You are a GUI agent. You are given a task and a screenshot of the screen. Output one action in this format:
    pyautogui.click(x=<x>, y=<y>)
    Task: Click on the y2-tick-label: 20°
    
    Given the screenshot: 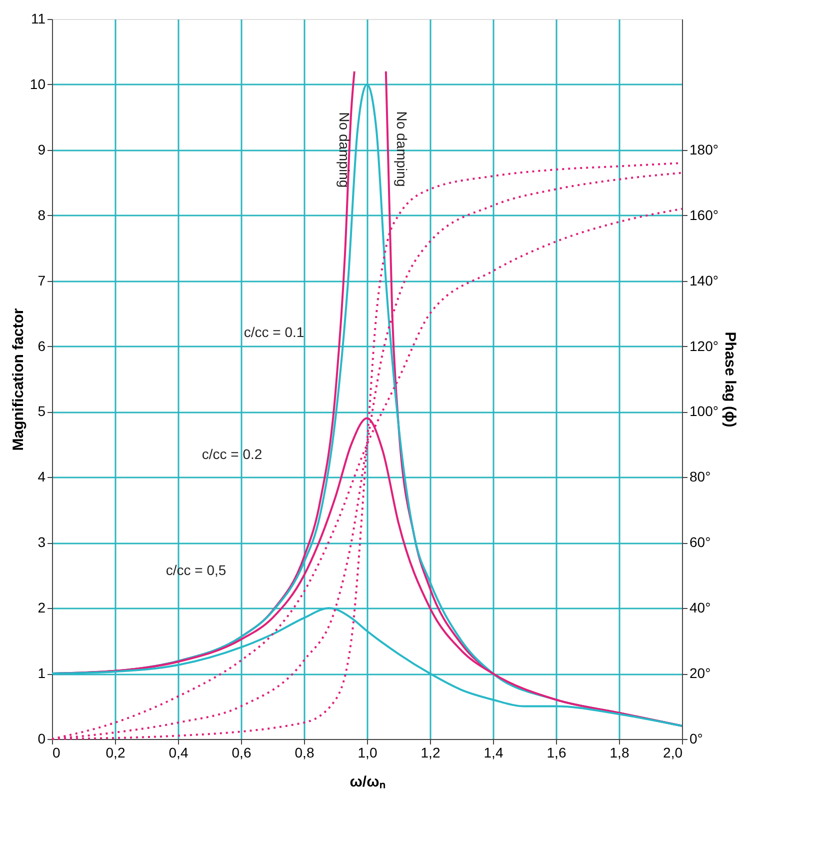 What is the action you would take?
    pyautogui.click(x=700, y=673)
    